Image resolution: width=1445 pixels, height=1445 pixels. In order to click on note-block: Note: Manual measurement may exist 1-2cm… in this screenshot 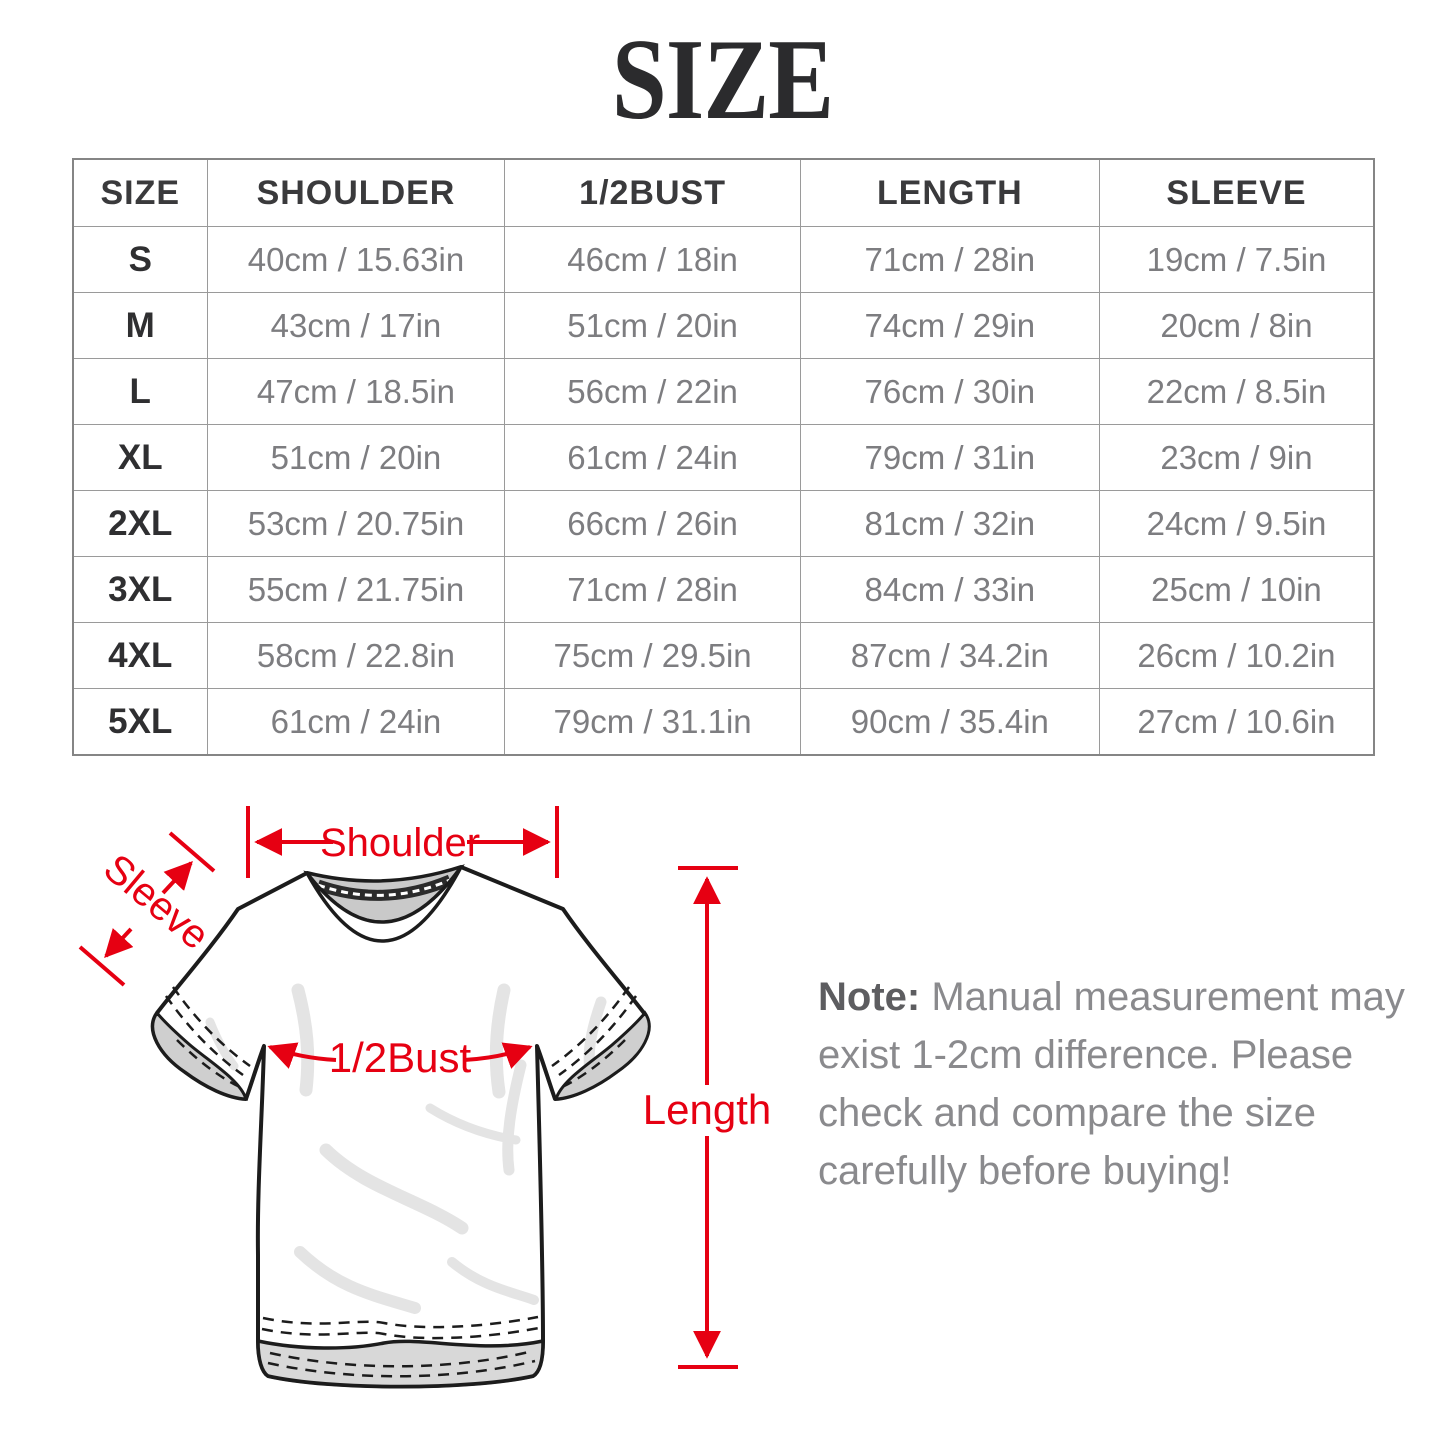, I will do `click(1118, 1084)`.